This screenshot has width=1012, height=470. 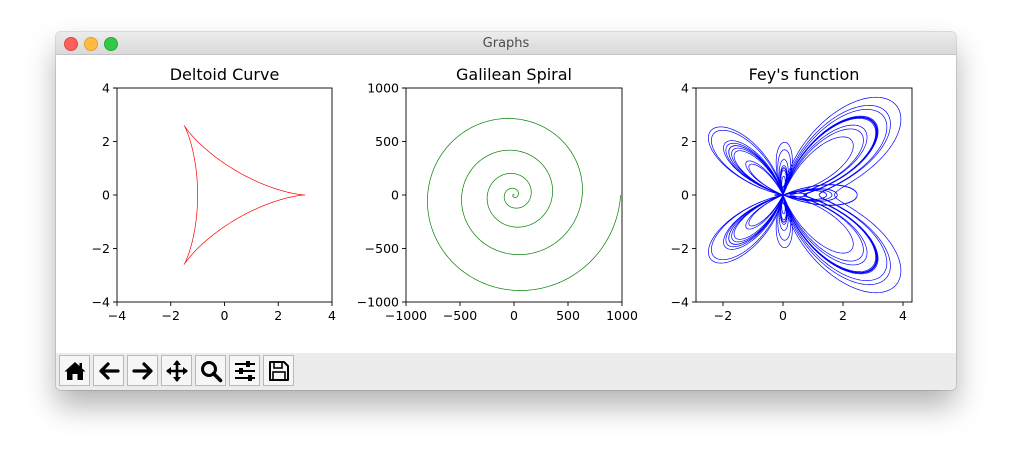 I want to click on zoom-window-button, so click(x=111, y=44).